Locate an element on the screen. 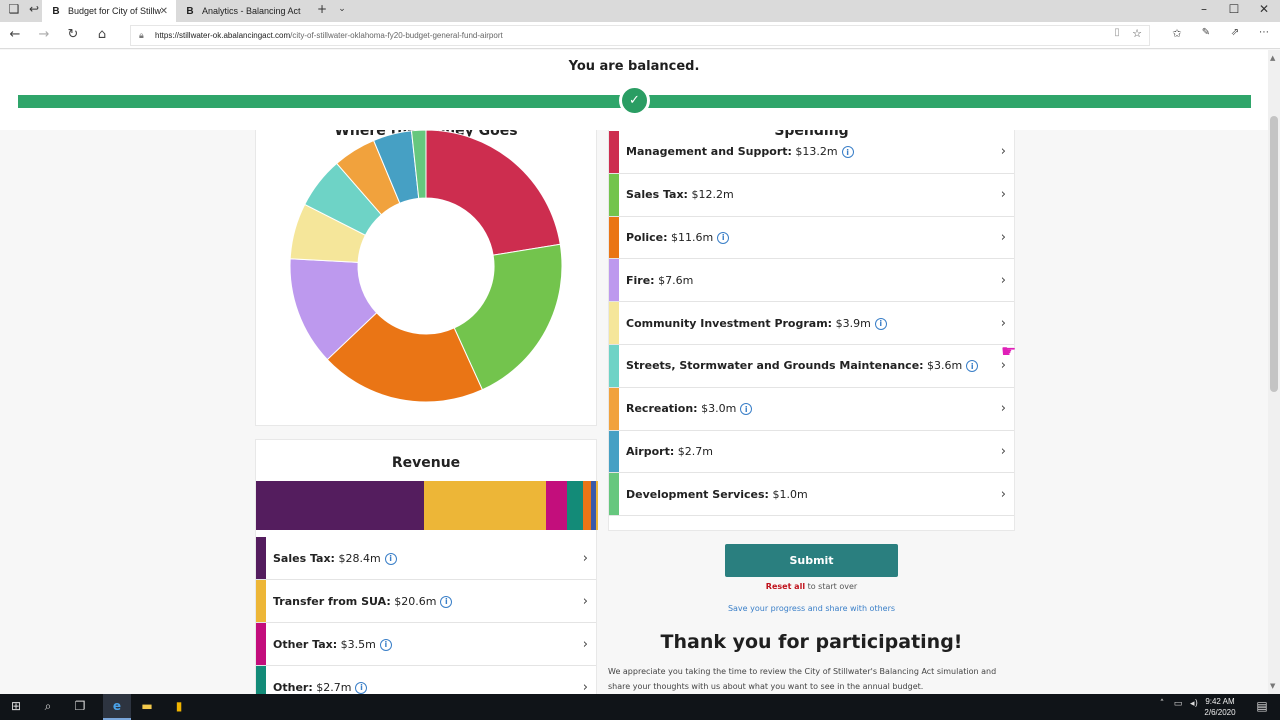 The image size is (1280, 720). task-view-icon: ❐ is located at coordinates (80, 706).